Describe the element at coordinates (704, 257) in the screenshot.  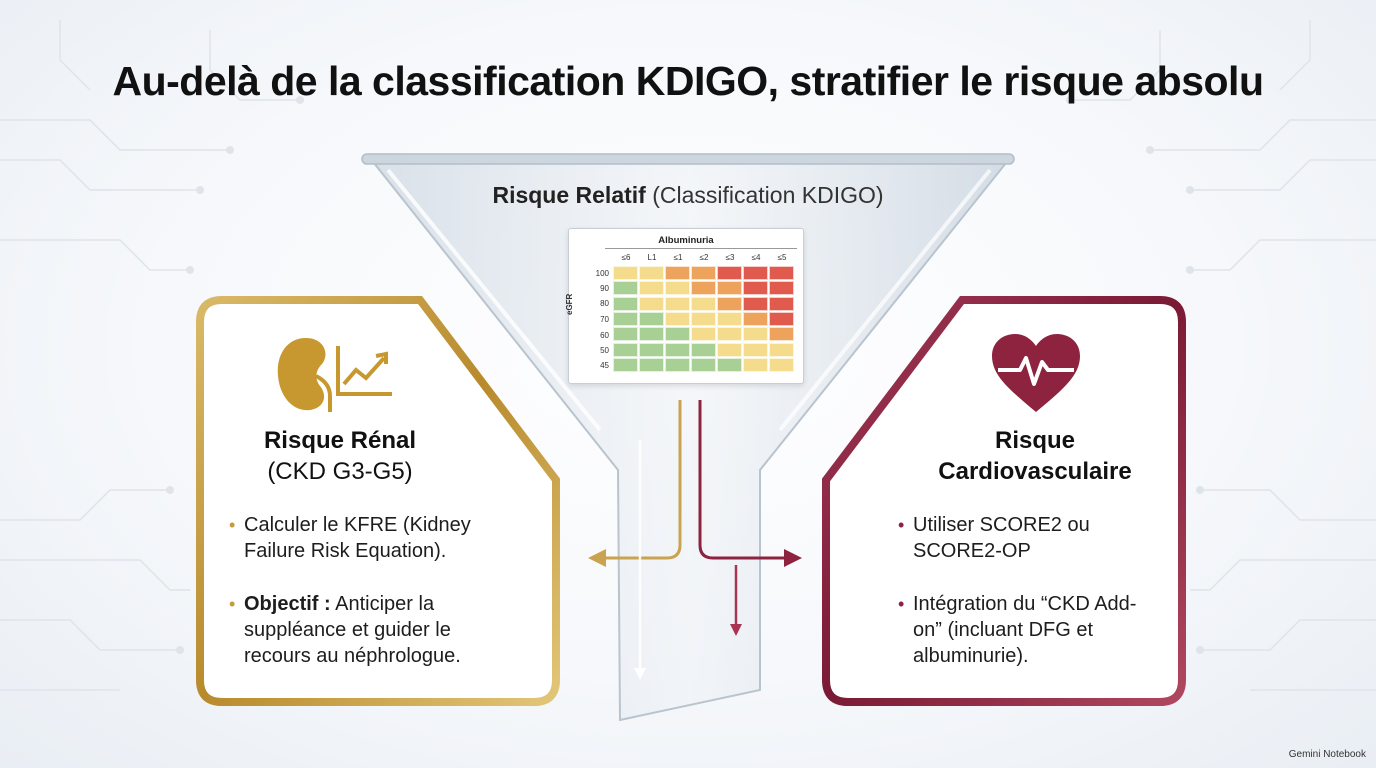
I see `matrix-col-label: ≤2` at that location.